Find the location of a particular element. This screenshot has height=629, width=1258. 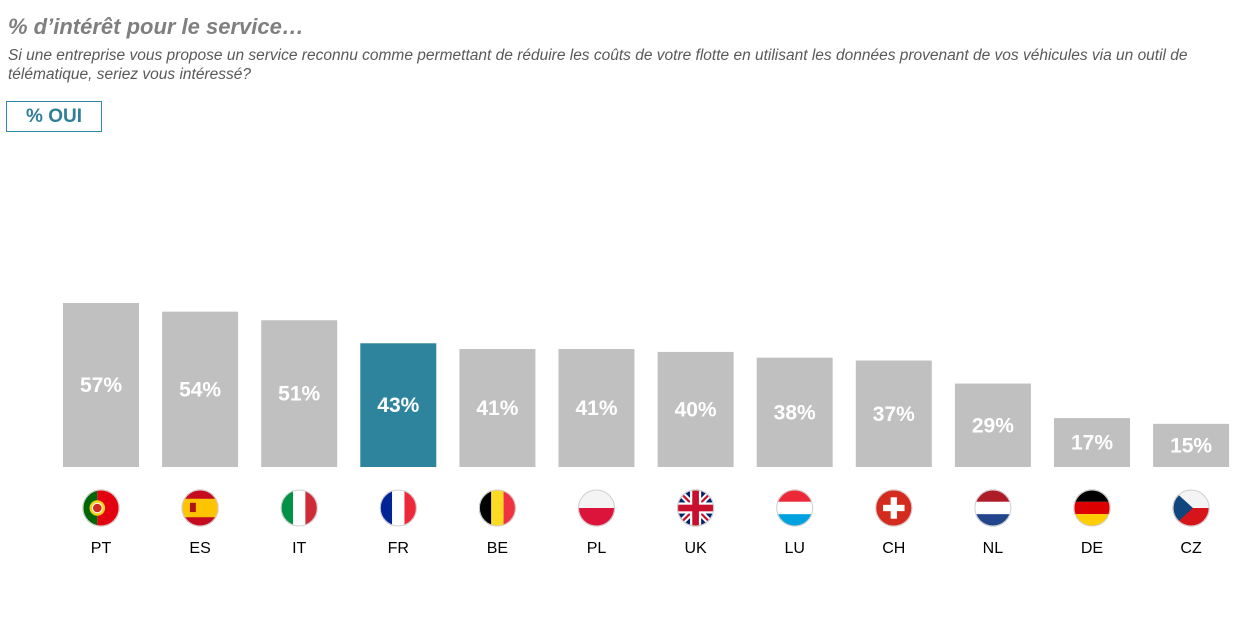

bar-be is located at coordinates (497, 408).